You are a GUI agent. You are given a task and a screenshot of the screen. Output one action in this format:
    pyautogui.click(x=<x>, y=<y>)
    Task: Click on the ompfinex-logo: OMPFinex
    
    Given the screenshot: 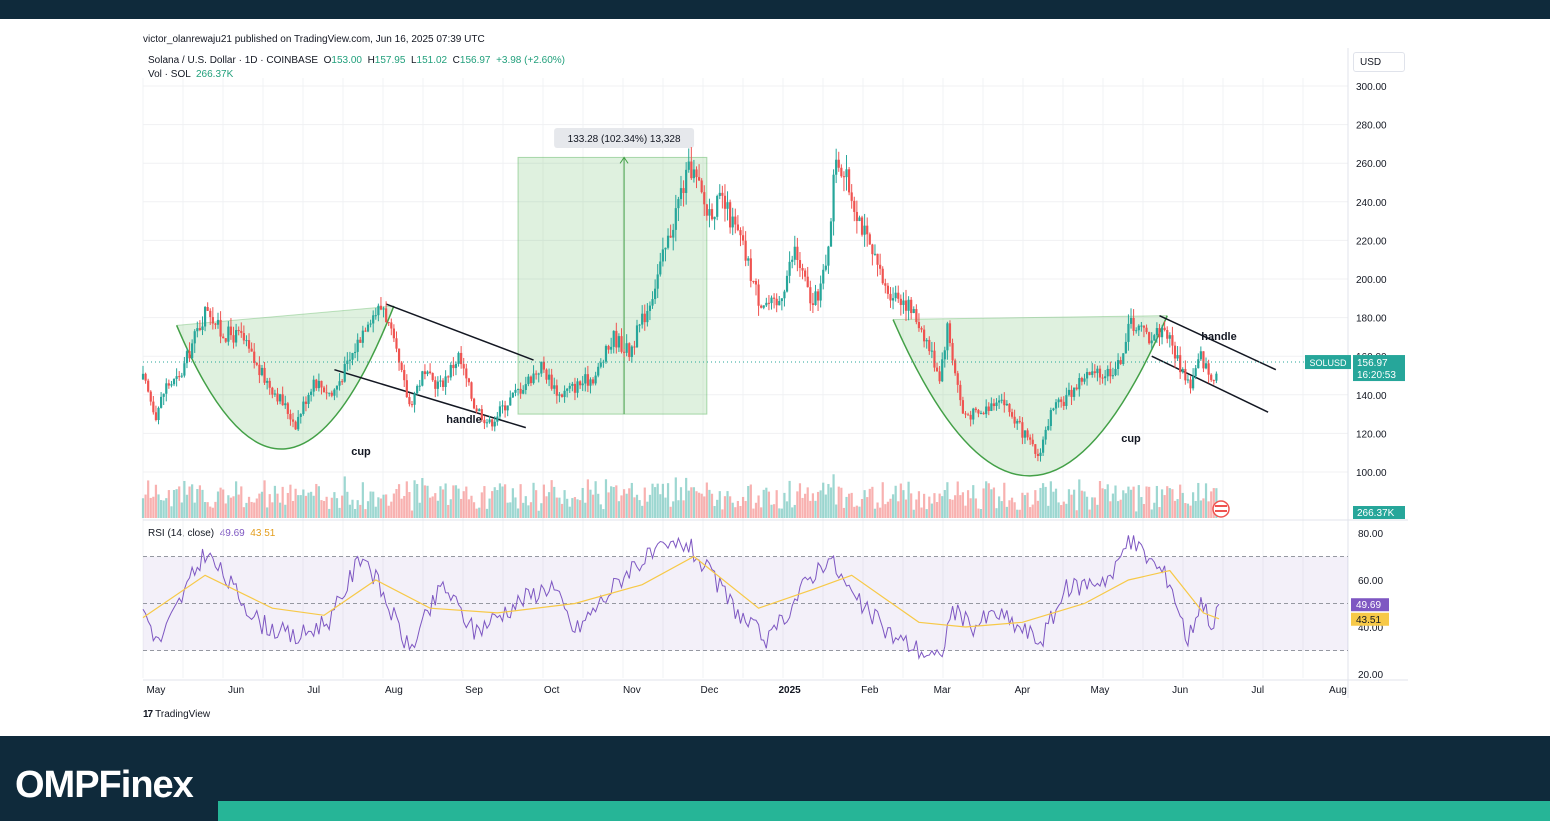 What is the action you would take?
    pyautogui.click(x=104, y=785)
    